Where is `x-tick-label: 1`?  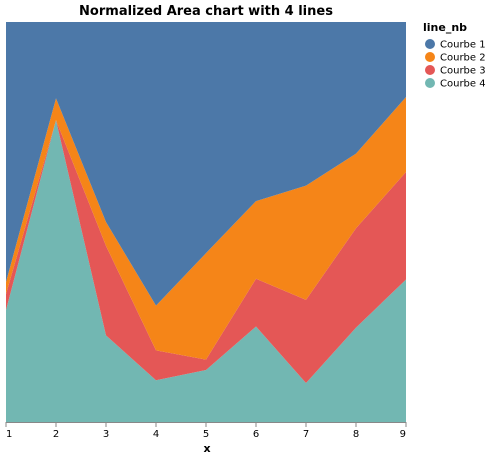 x-tick-label: 1 is located at coordinates (9, 434).